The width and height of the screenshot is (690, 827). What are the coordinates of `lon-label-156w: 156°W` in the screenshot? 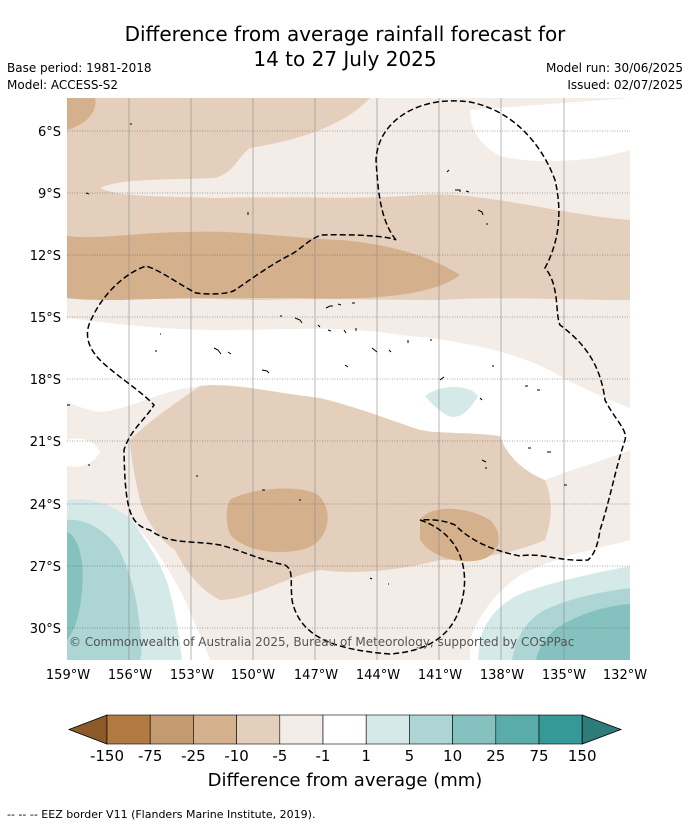 It's located at (130, 675).